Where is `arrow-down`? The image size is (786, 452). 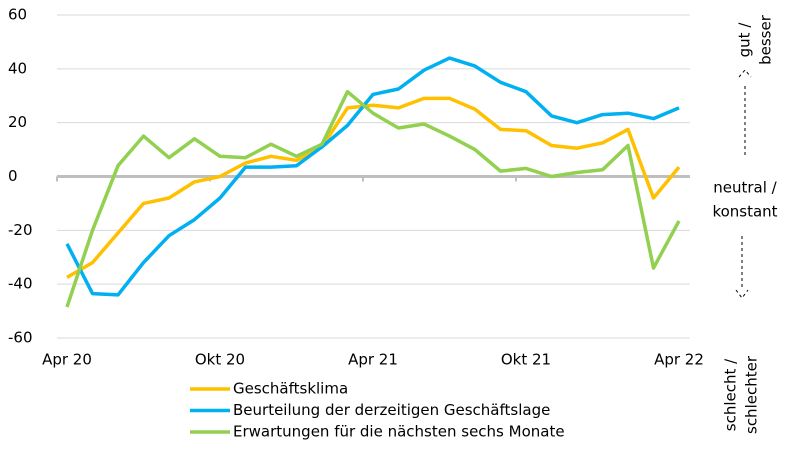 arrow-down is located at coordinates (742, 267).